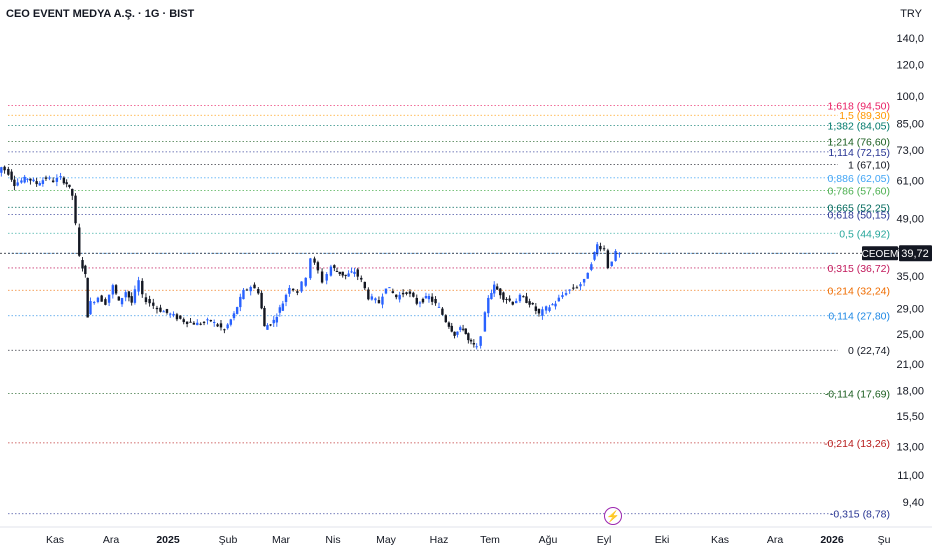 The width and height of the screenshot is (932, 550). I want to click on y-tick-label: 29,00, so click(910, 309).